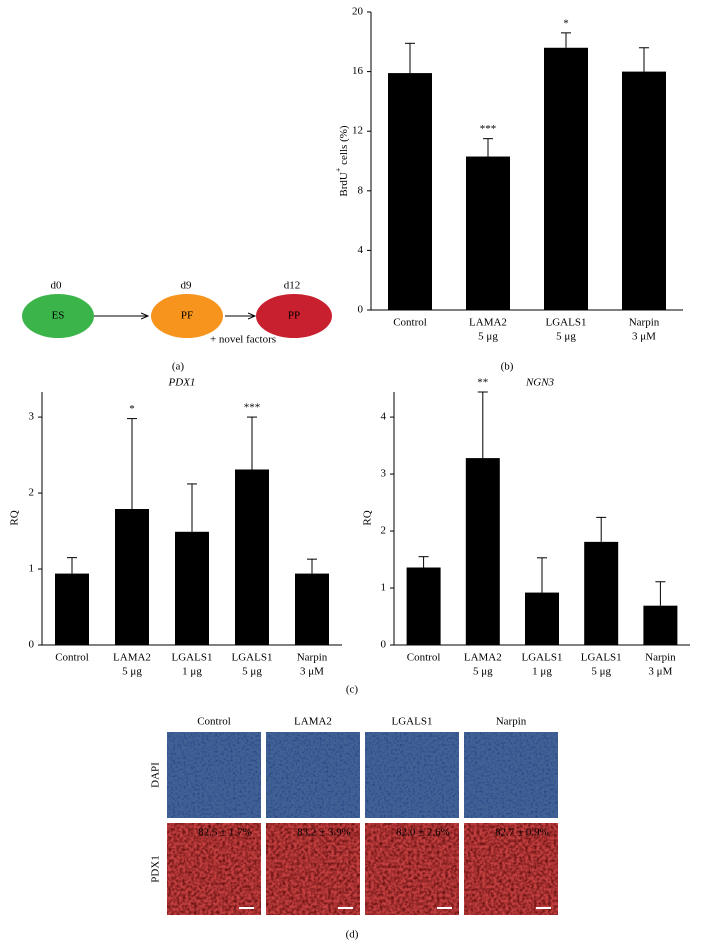 The height and width of the screenshot is (948, 706). Describe the element at coordinates (187, 286) in the screenshot. I see `day-label: d9` at that location.